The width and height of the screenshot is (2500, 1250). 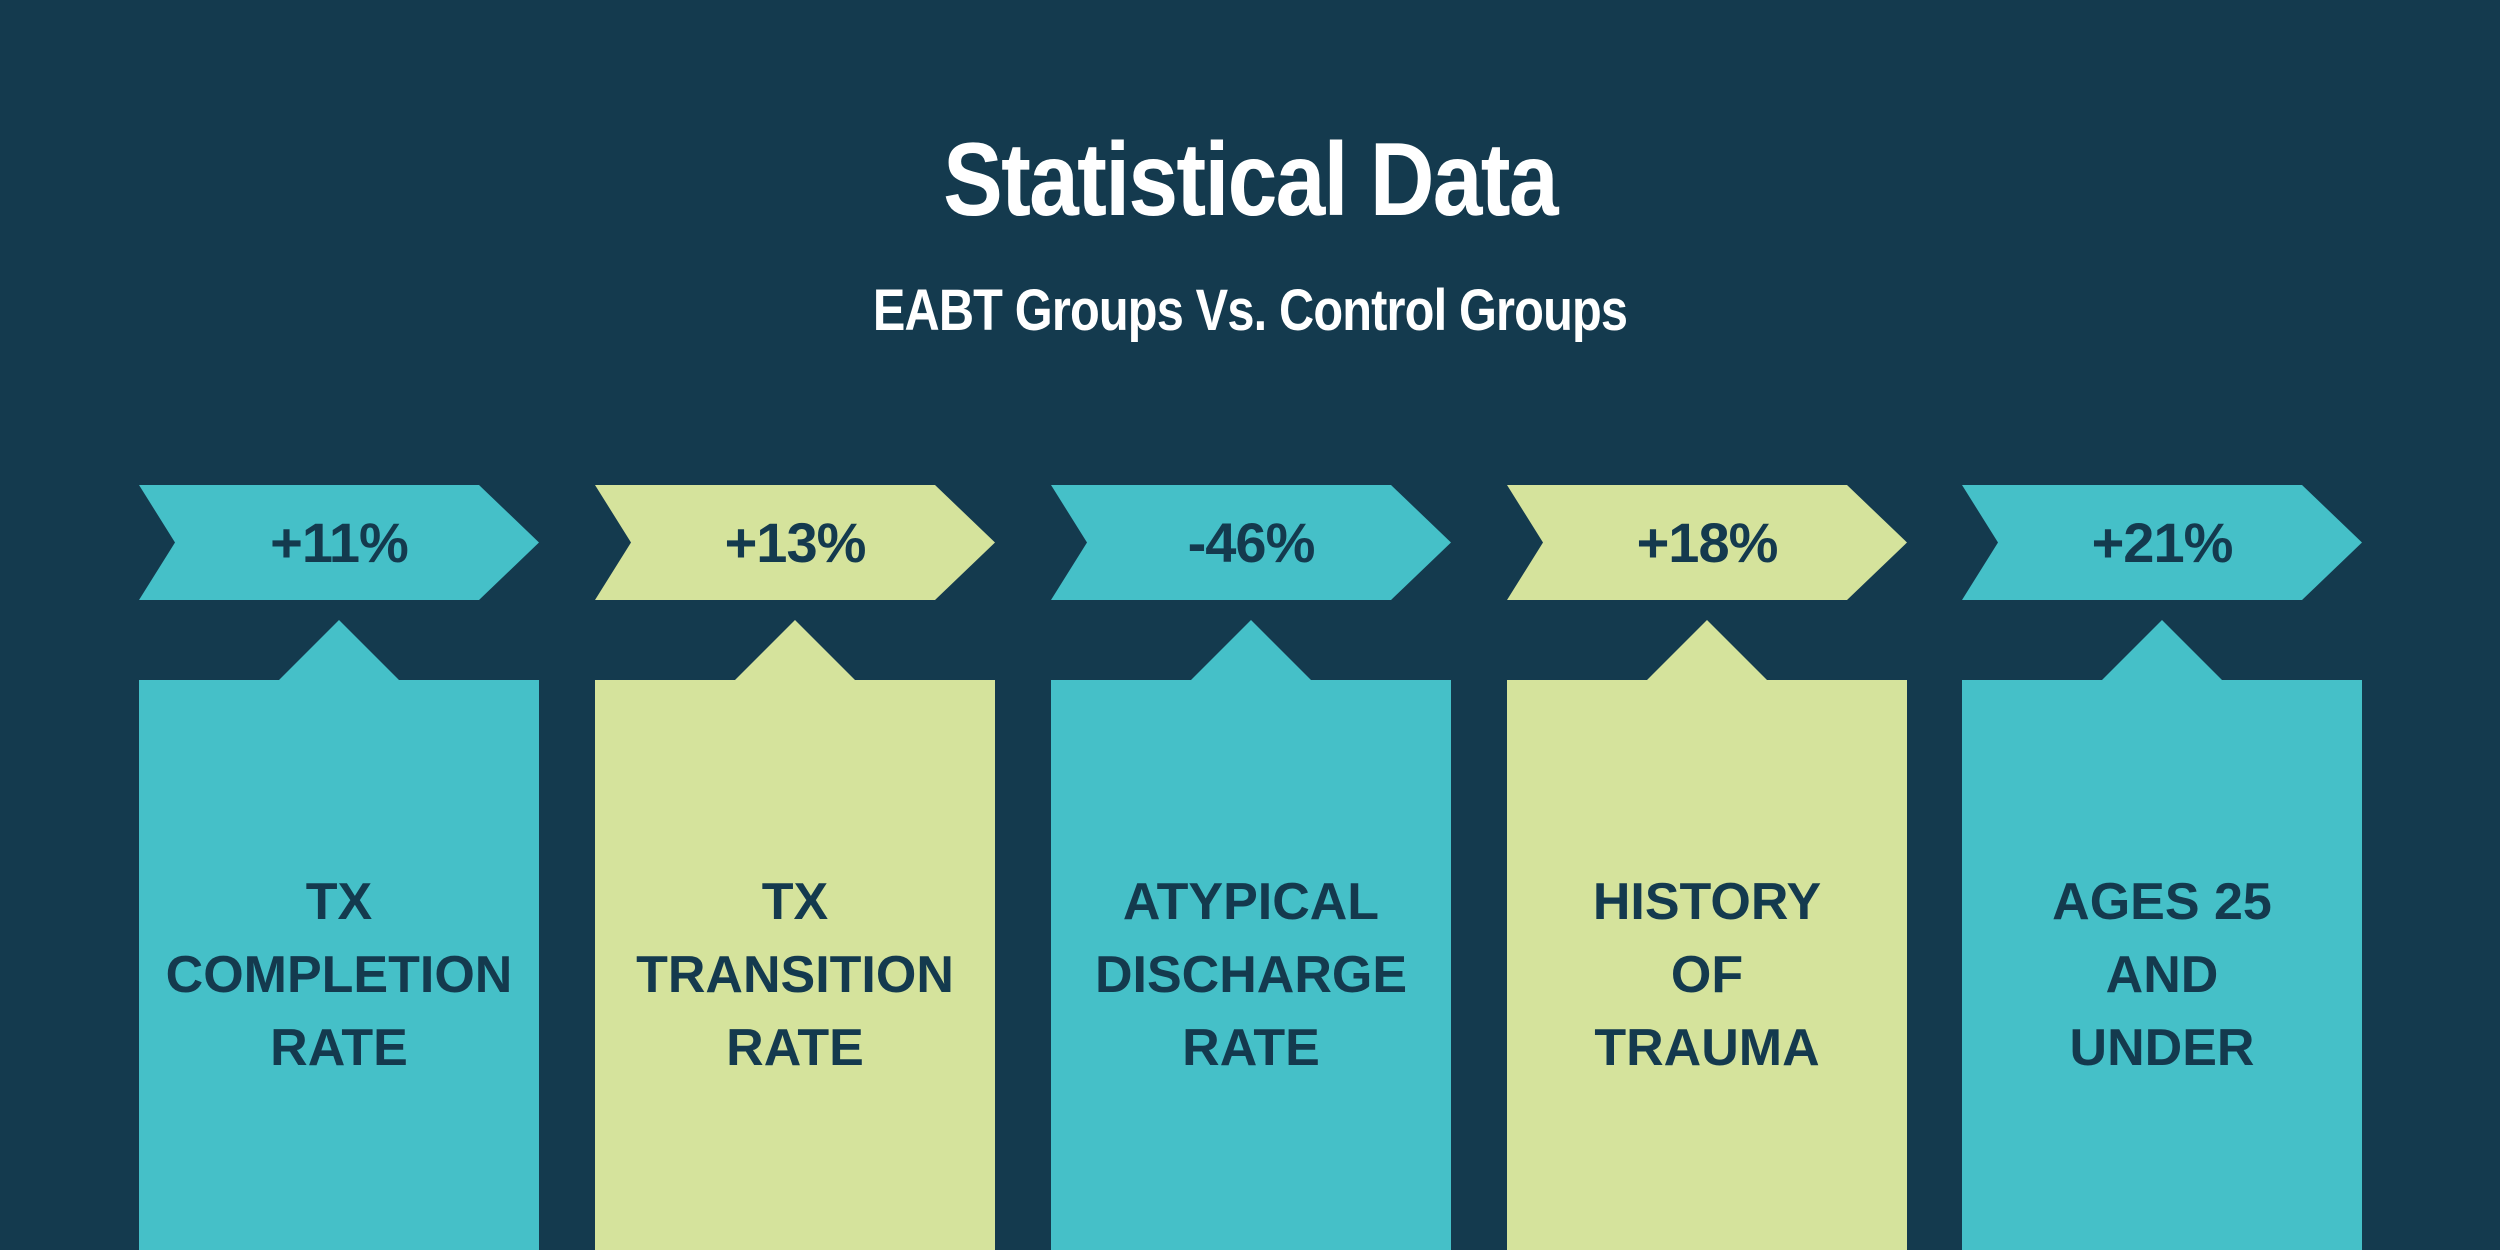 I want to click on stat-card: TX COMPLETION RATE, so click(x=339, y=935).